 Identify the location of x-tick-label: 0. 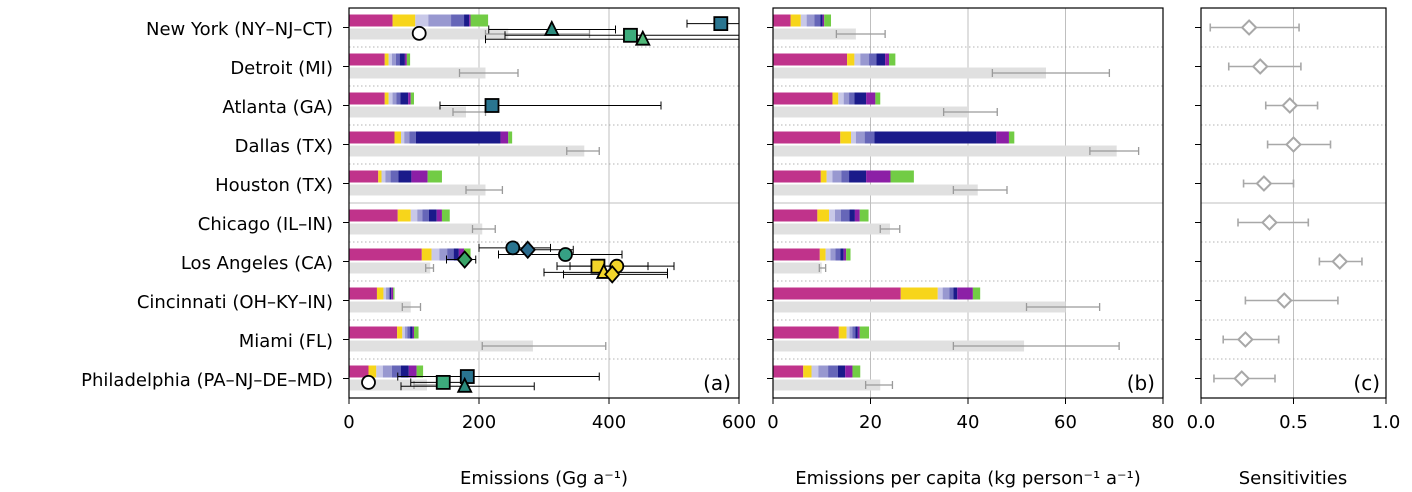
(772, 422).